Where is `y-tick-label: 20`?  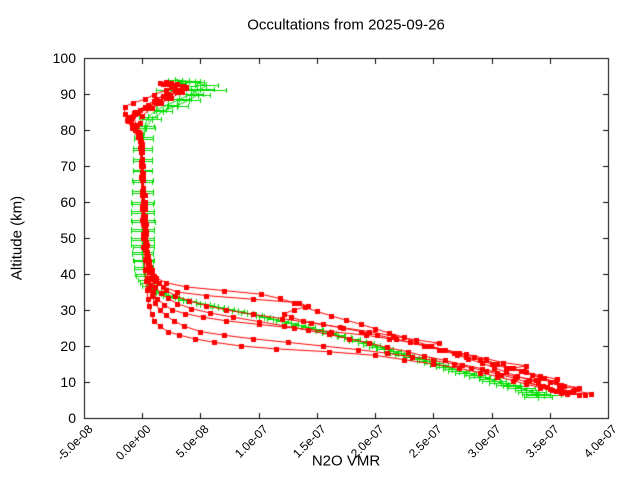 y-tick-label: 20 is located at coordinates (68, 346).